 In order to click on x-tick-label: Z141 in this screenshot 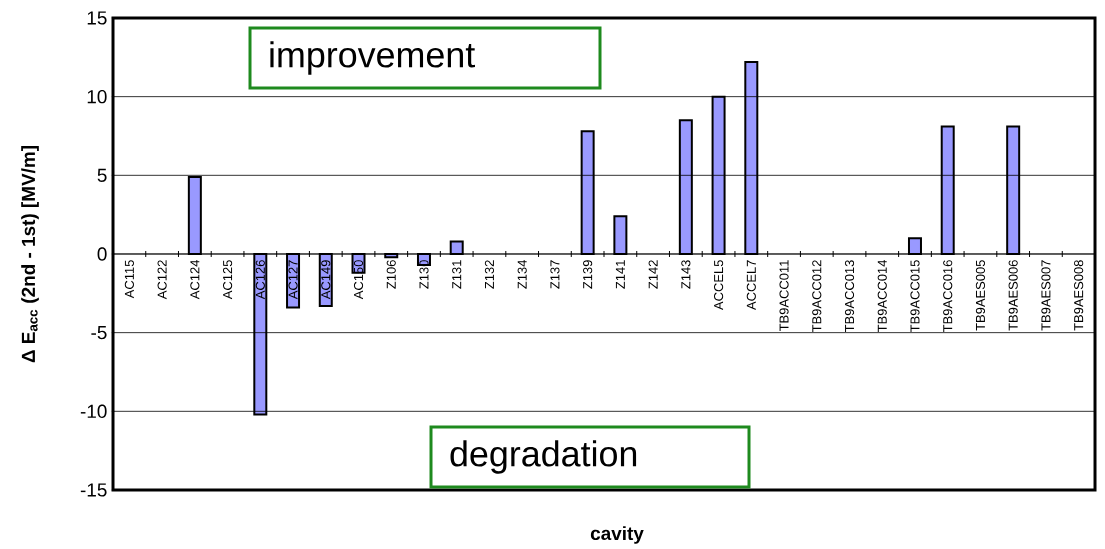, I will do `click(620, 274)`.